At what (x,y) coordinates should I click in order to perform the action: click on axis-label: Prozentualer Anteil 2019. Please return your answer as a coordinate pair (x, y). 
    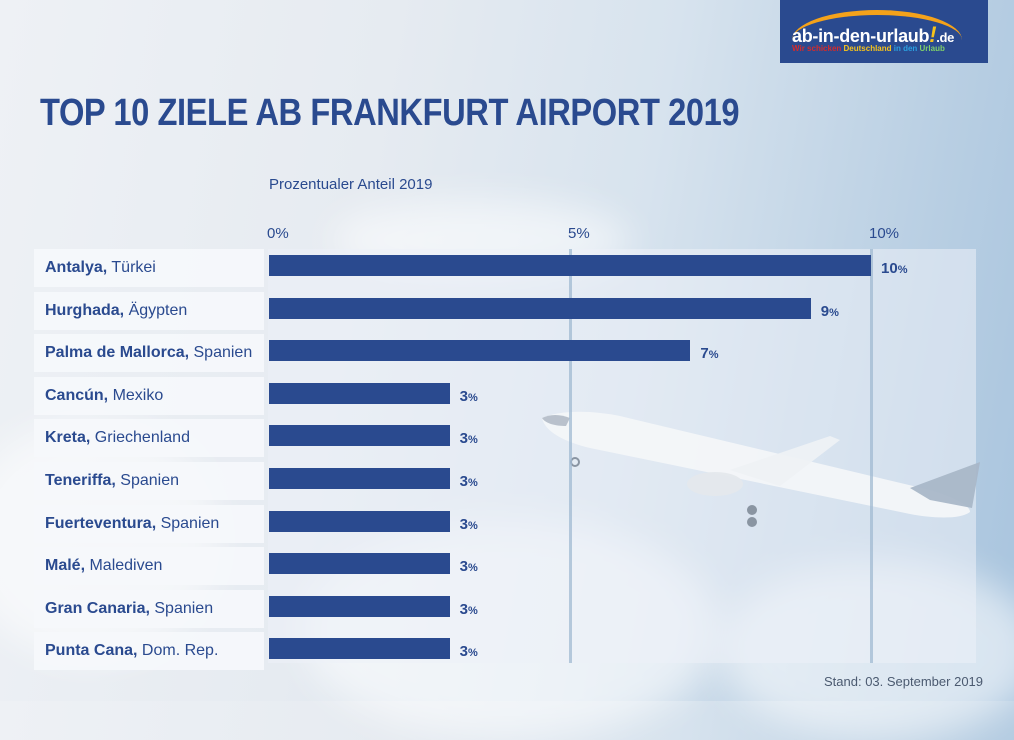
    Looking at the image, I should click on (351, 184).